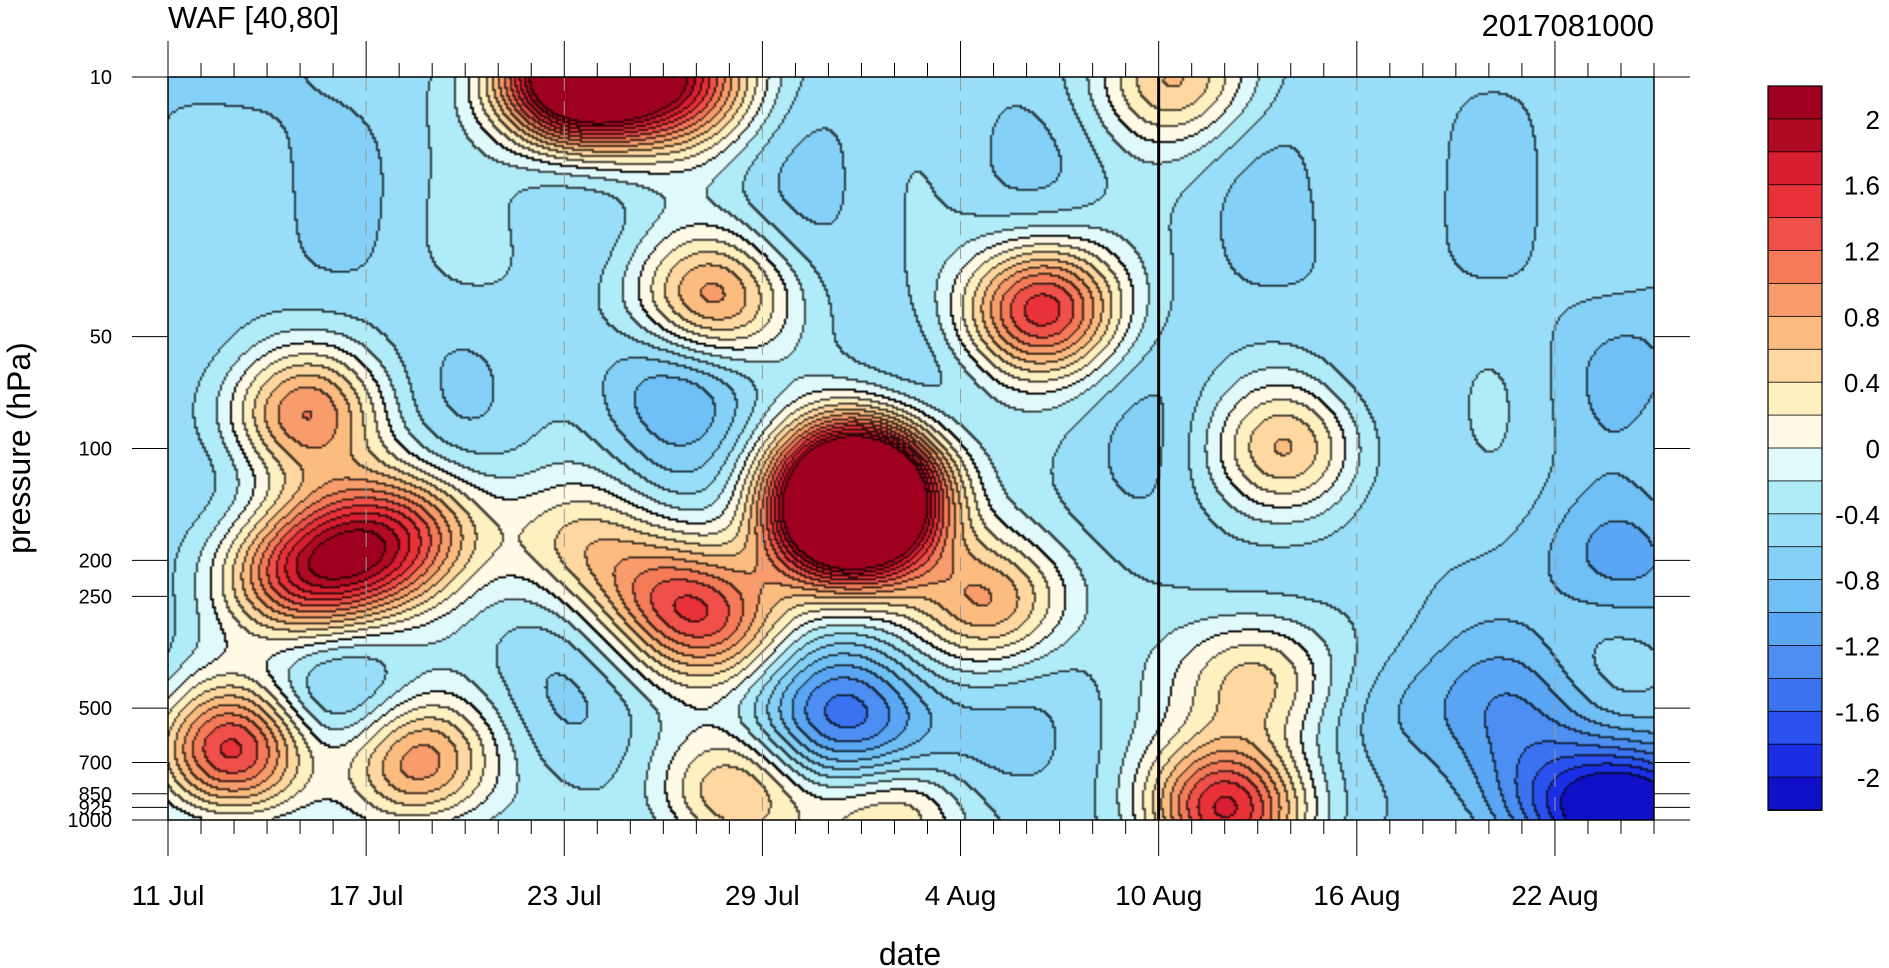 The height and width of the screenshot is (968, 1889). Describe the element at coordinates (95, 450) in the screenshot. I see `y-tick-label: 100` at that location.